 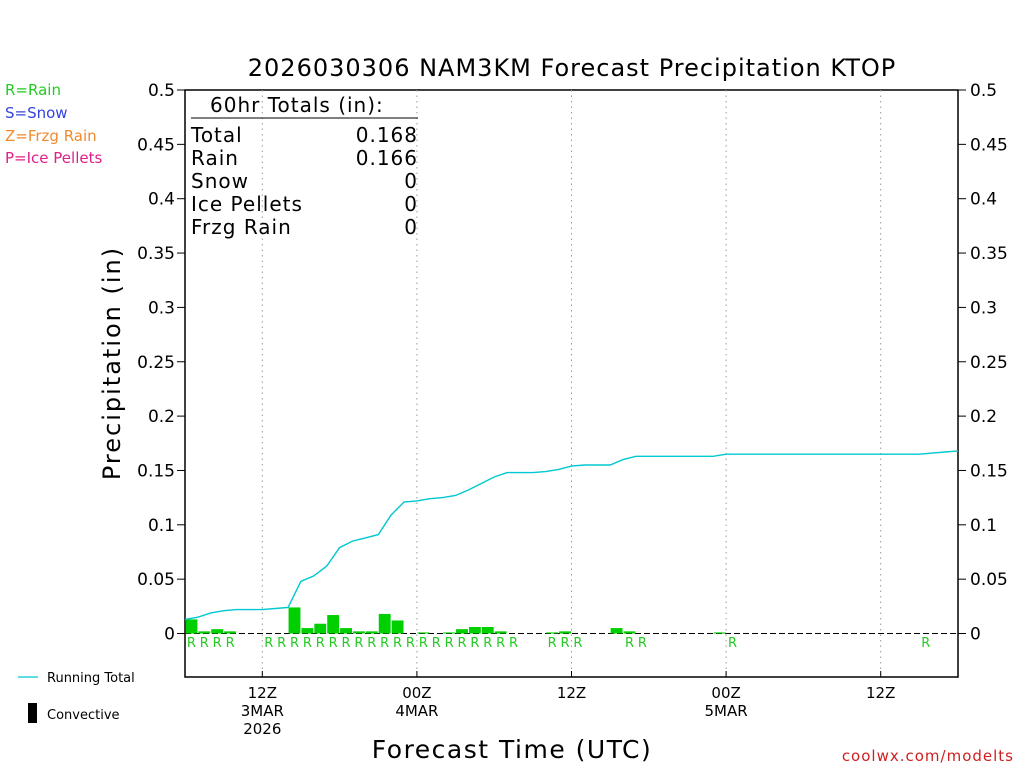 What do you see at coordinates (161, 526) in the screenshot?
I see `y-tick-label-left: 0.1` at bounding box center [161, 526].